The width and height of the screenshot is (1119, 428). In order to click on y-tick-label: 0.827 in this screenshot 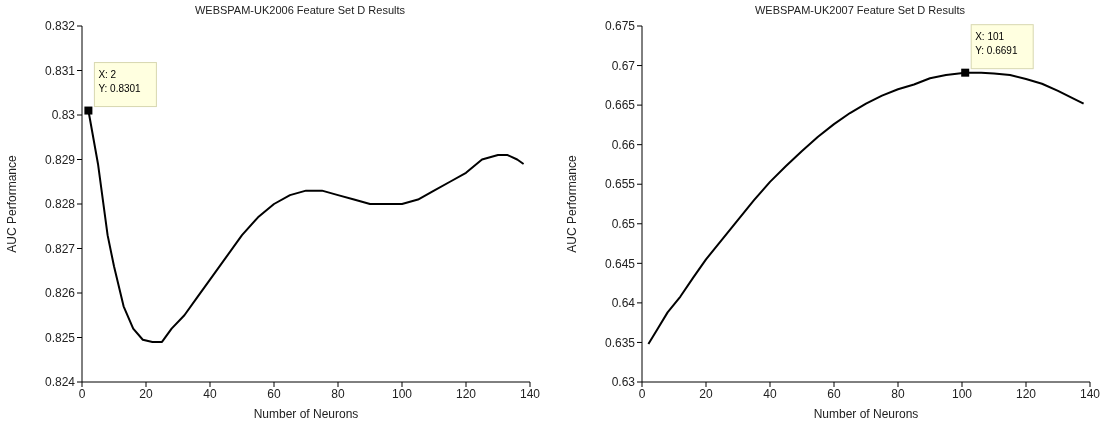, I will do `click(60, 248)`.